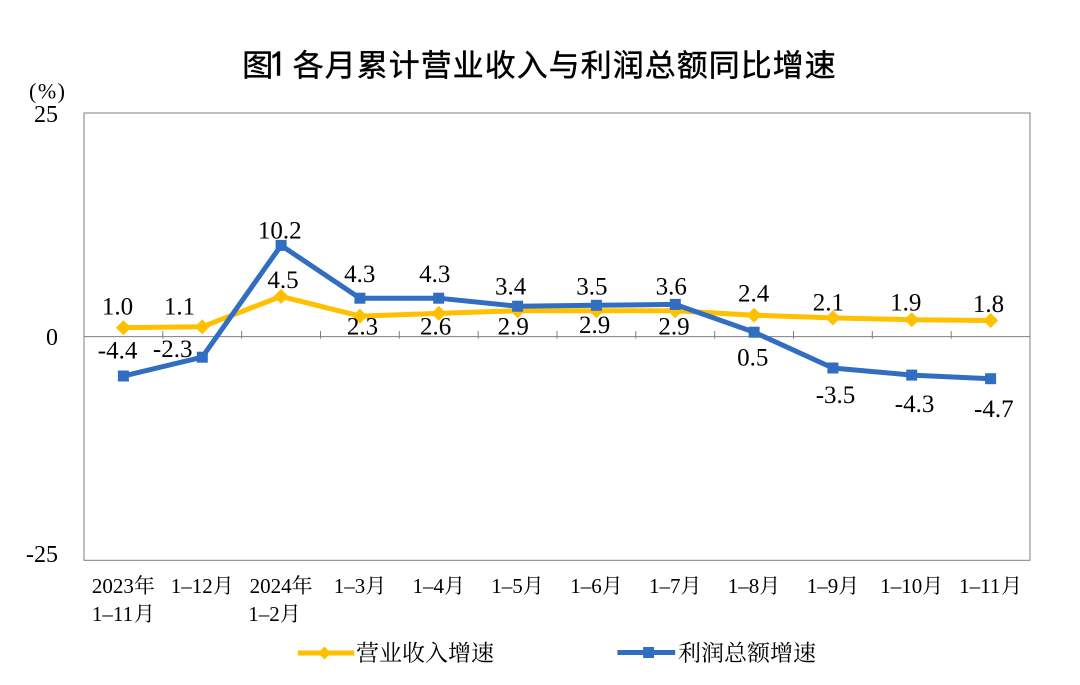  I want to click on svg-text: 3.4, so click(511, 287).